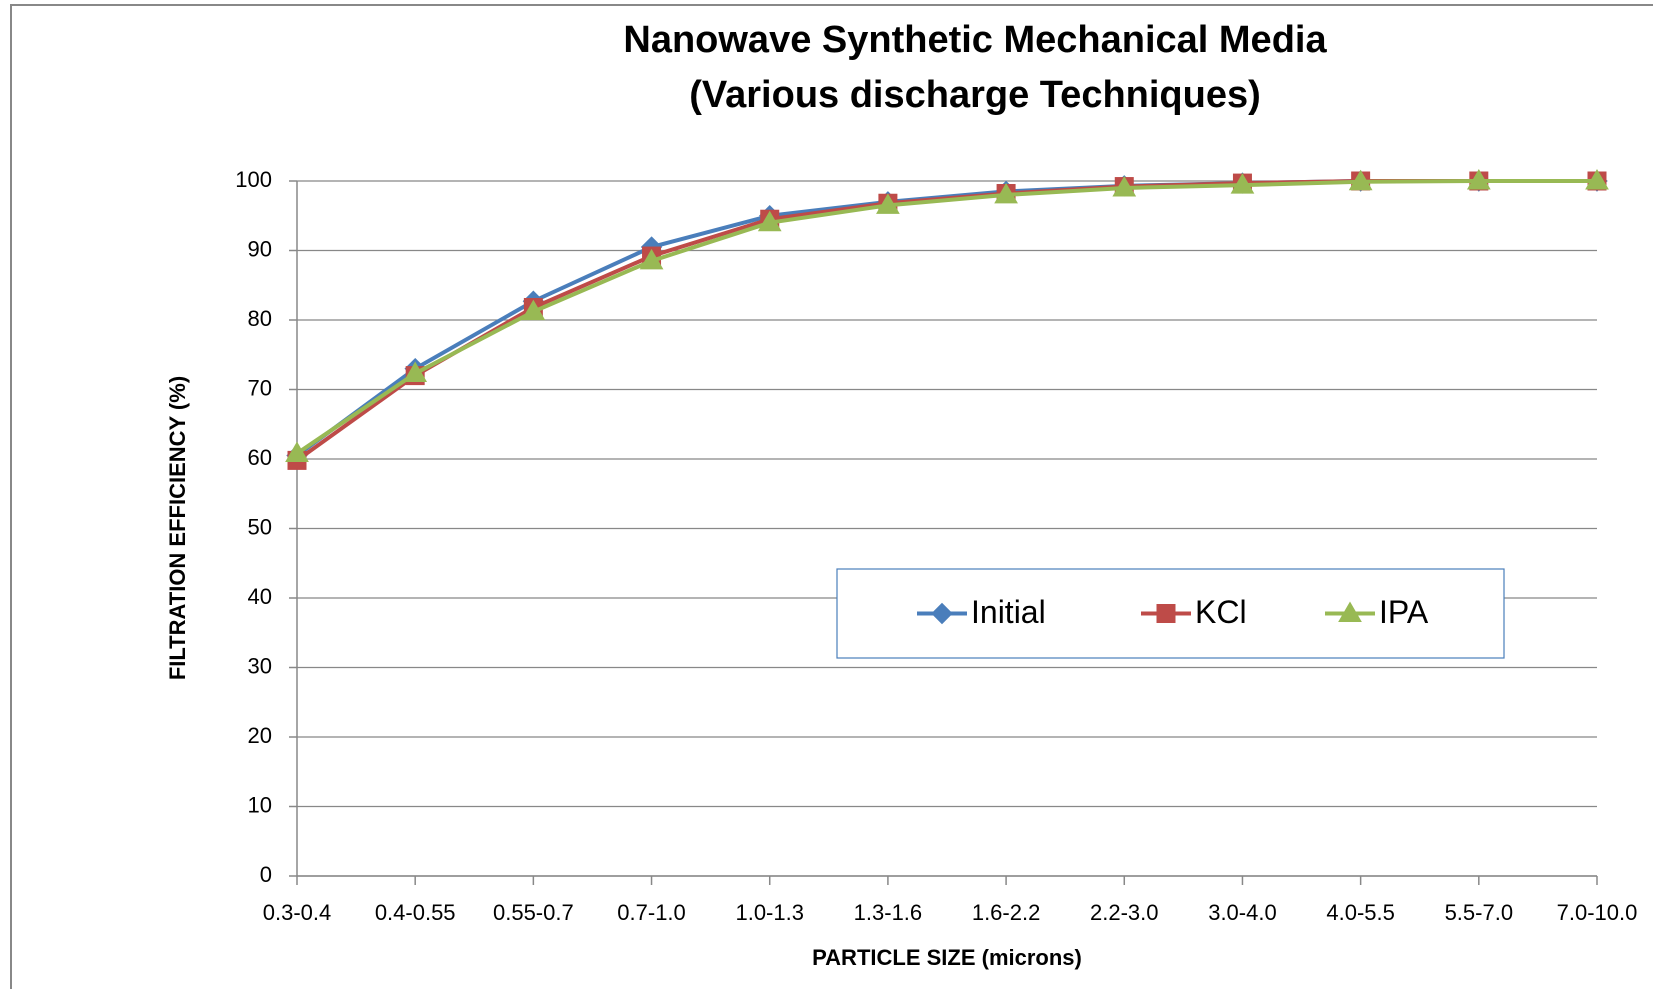 The height and width of the screenshot is (989, 1653). Describe the element at coordinates (651, 912) in the screenshot. I see `x-tick-label: 0.7-1.0` at that location.